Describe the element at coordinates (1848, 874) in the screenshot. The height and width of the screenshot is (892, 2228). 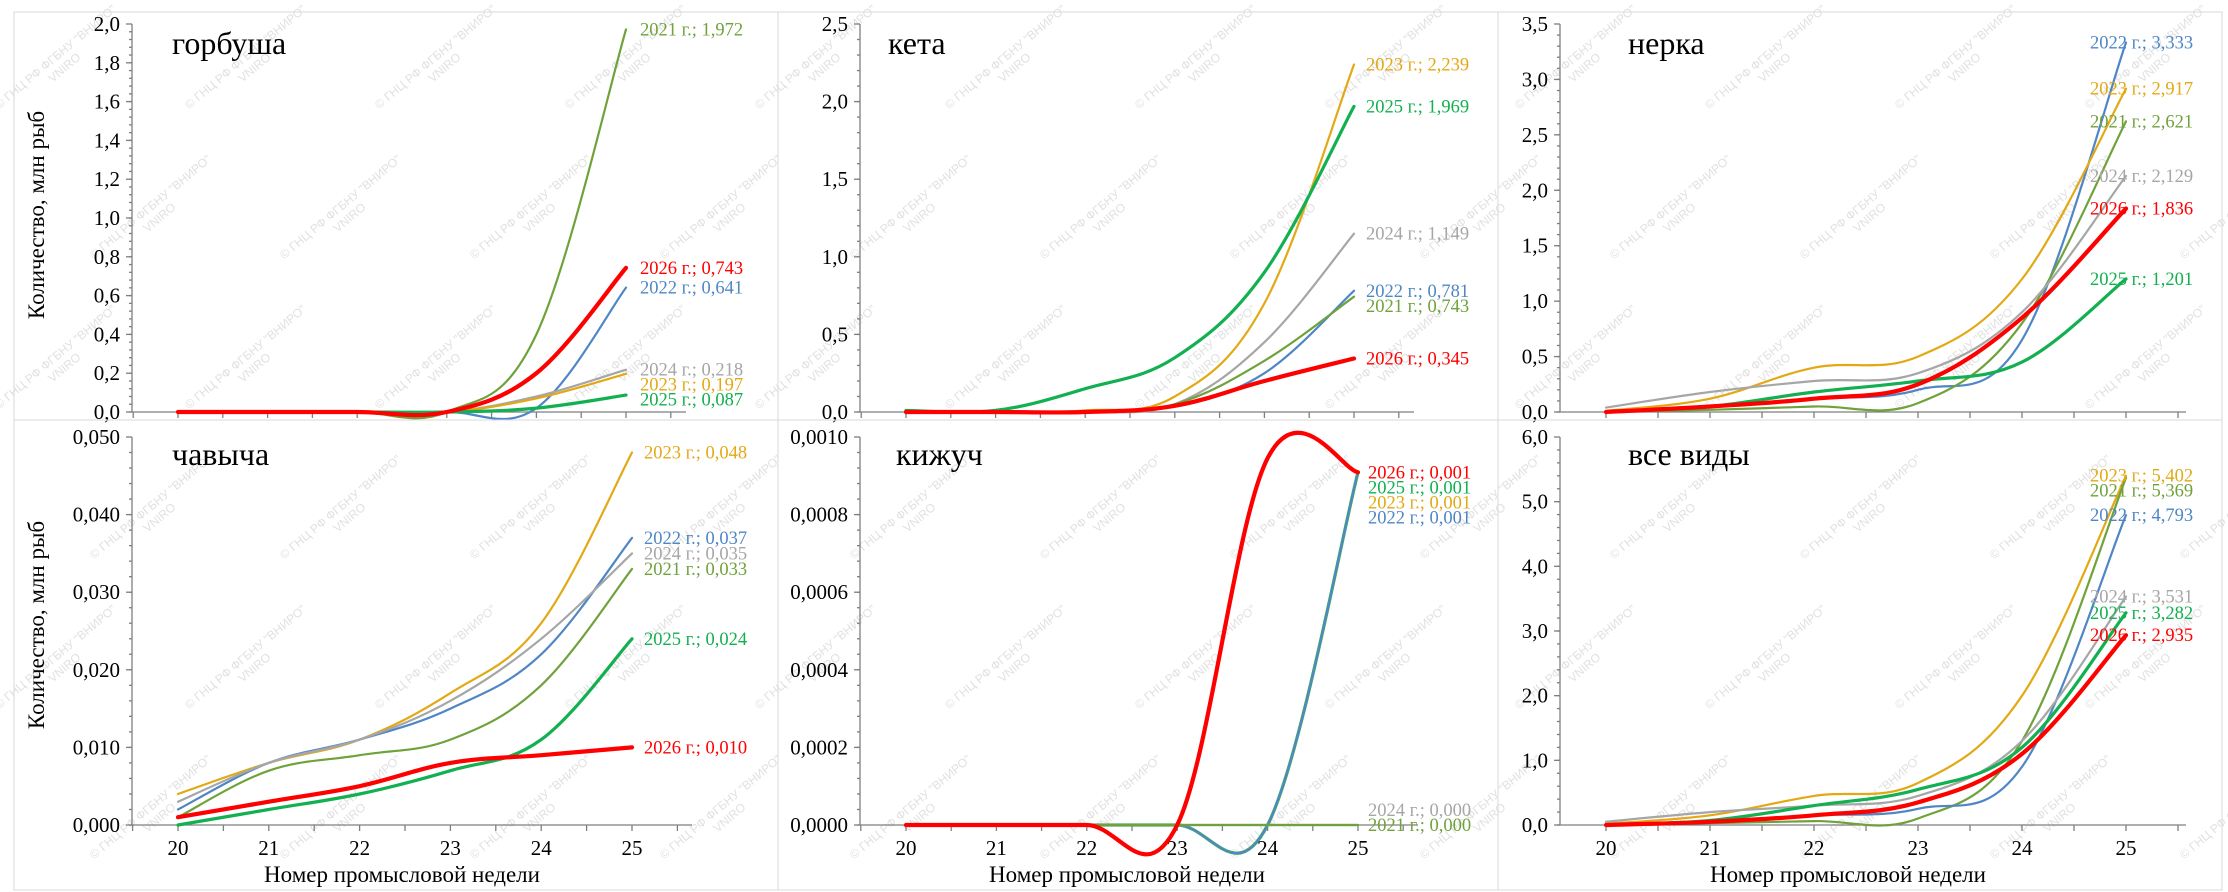
I see `x-axis-title-right: Номер промысловой недели` at that location.